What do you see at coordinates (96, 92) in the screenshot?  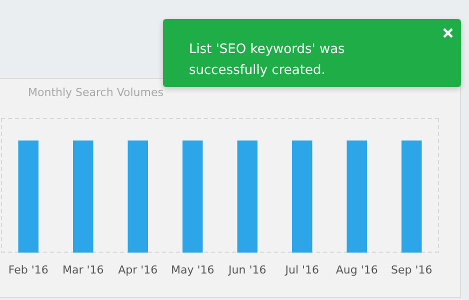 I see `chart-title: Monthly Search Volumes` at bounding box center [96, 92].